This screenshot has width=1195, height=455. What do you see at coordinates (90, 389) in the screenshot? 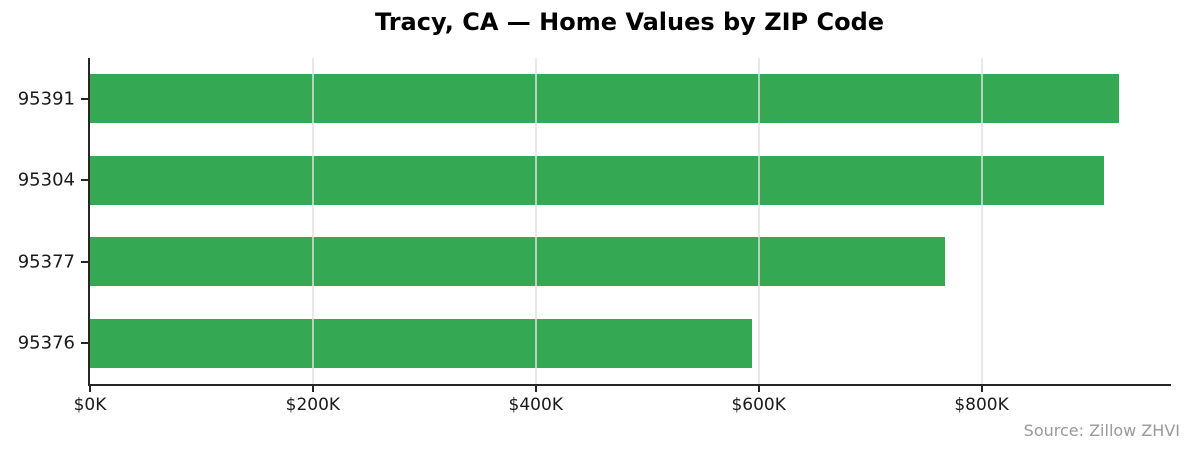
I see `x-tick-mark-0k` at bounding box center [90, 389].